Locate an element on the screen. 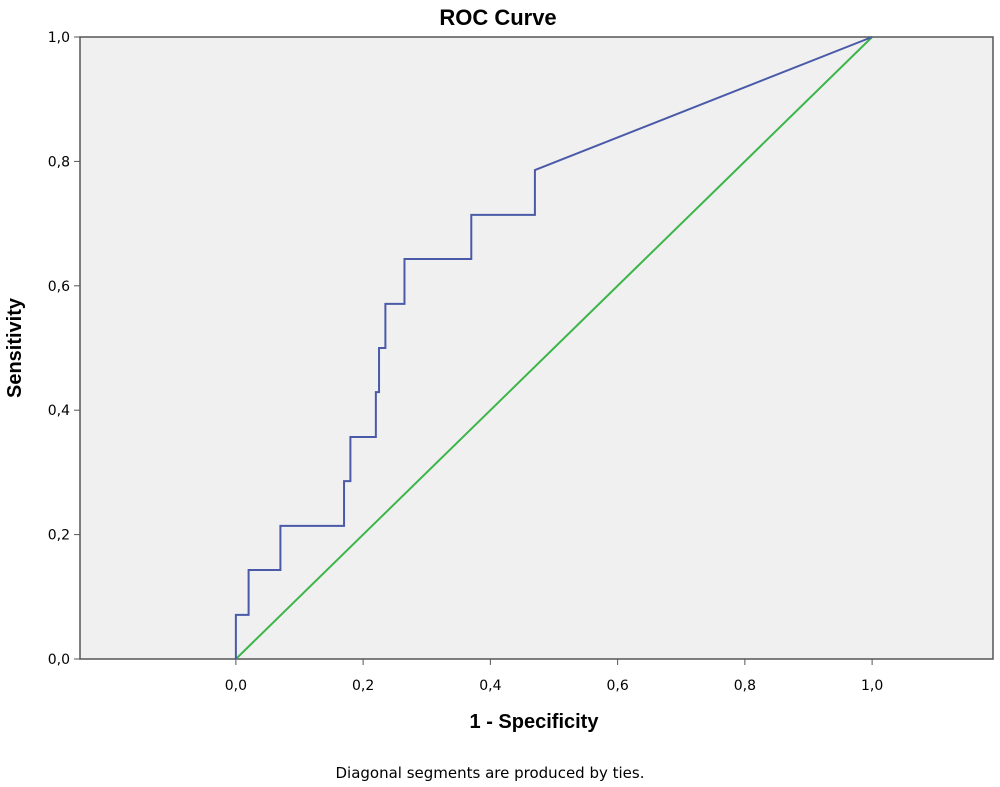  x-axis: 0,0 0,2 0,4 0,6 0,8 1,0 is located at coordinates (554, 676).